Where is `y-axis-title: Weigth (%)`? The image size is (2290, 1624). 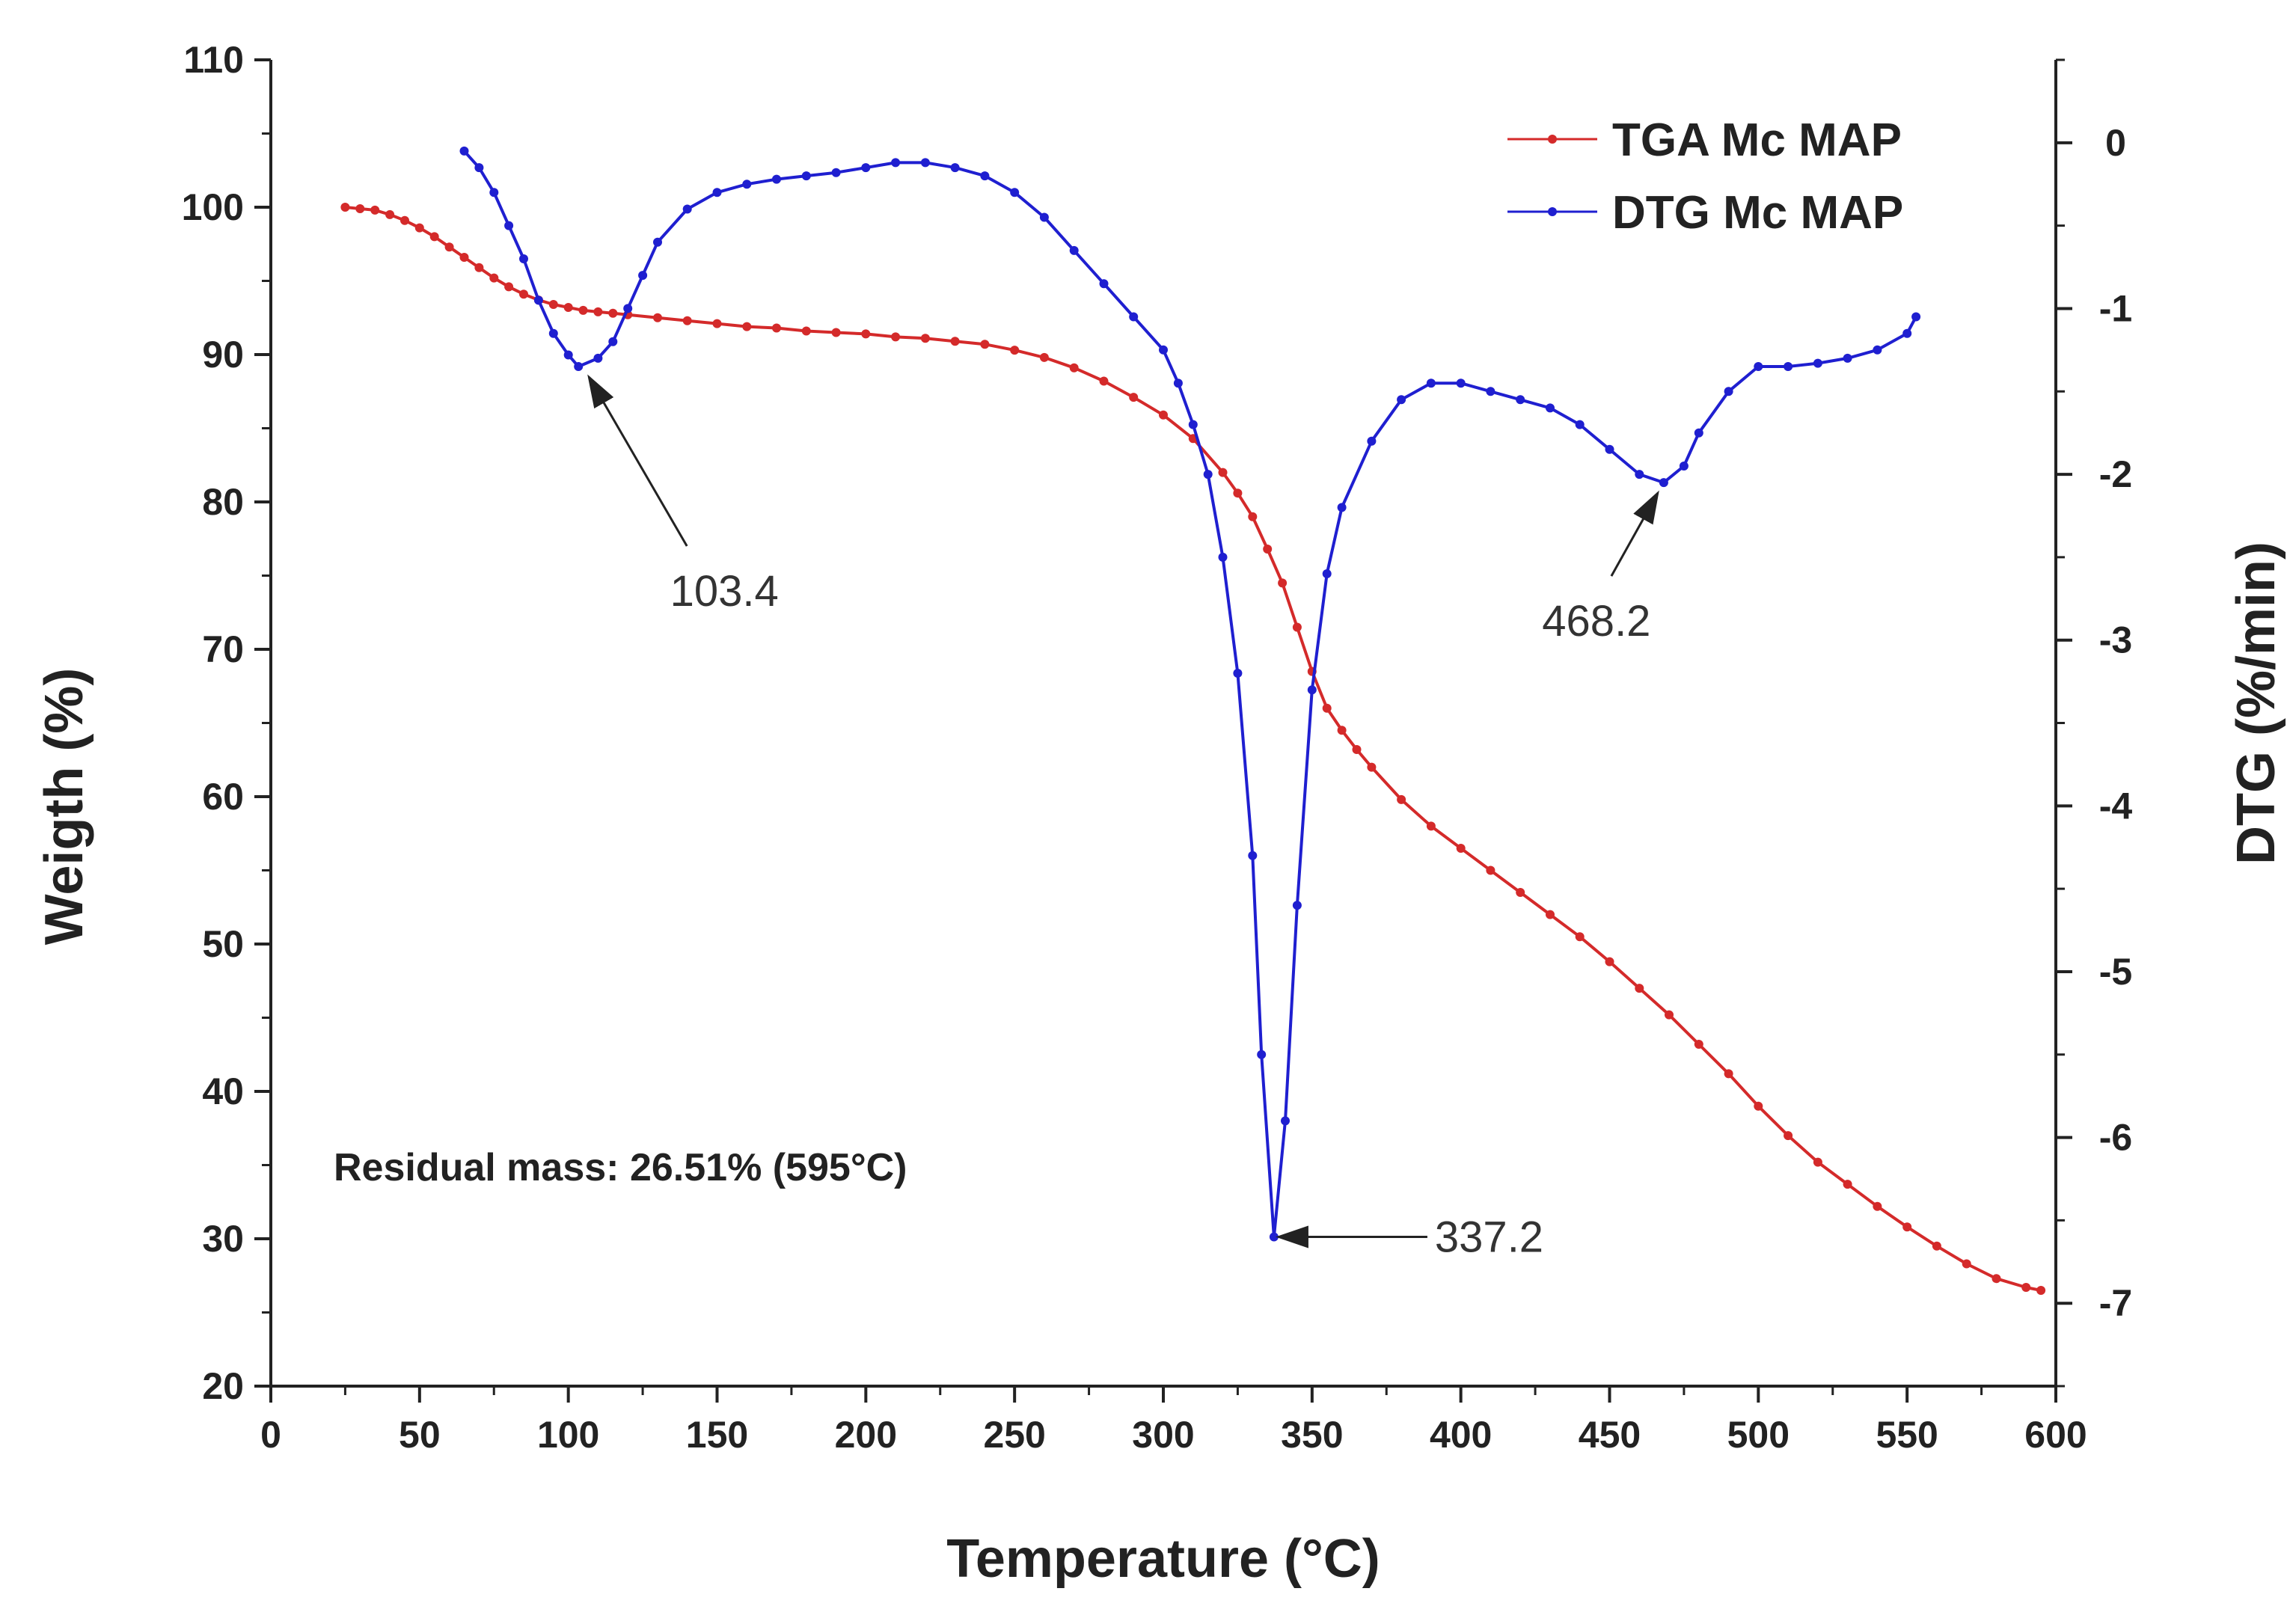 y-axis-title: Weigth (%) is located at coordinates (64, 807).